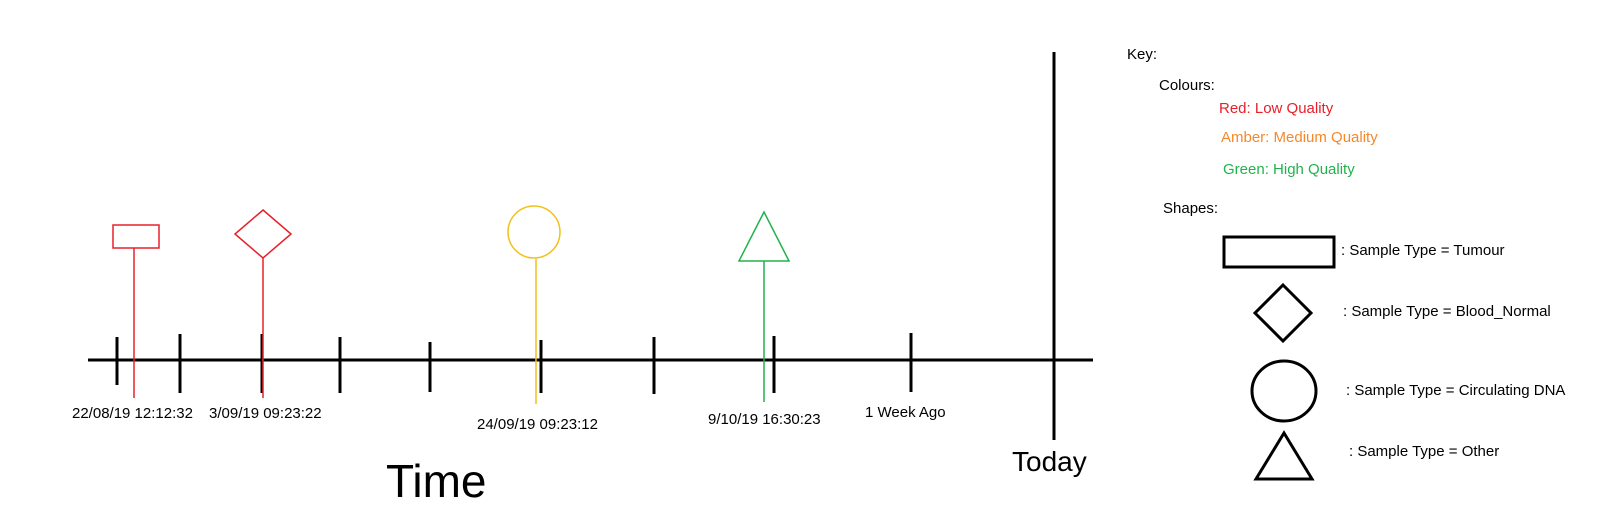 Image resolution: width=1610 pixels, height=520 pixels. Describe the element at coordinates (263, 234) in the screenshot. I see `diamond-icon` at that location.